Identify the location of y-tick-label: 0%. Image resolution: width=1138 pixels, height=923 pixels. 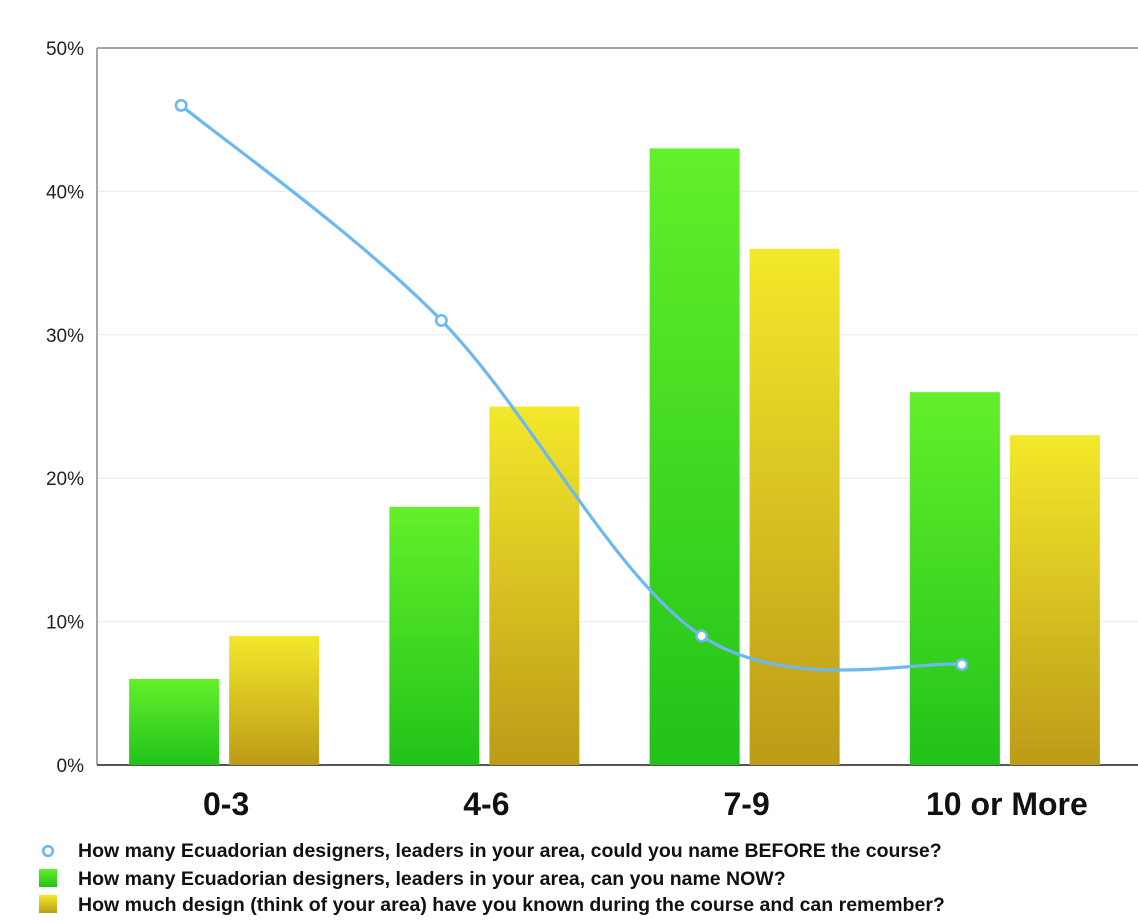
(71, 766).